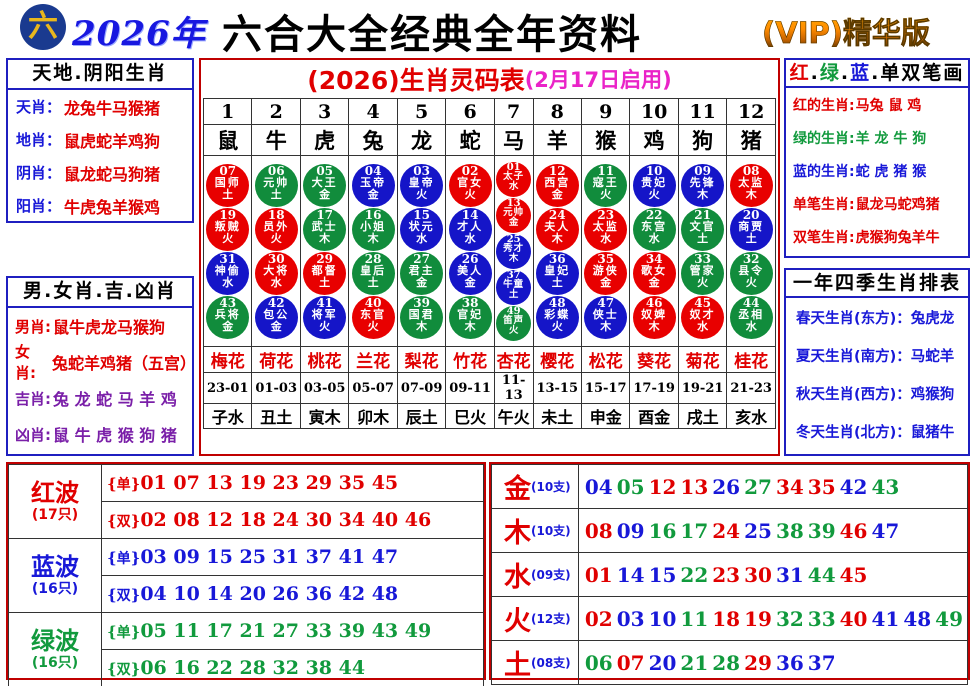 The width and height of the screenshot is (975, 686). I want to click on number-circle: 35 游侠金, so click(606, 273).